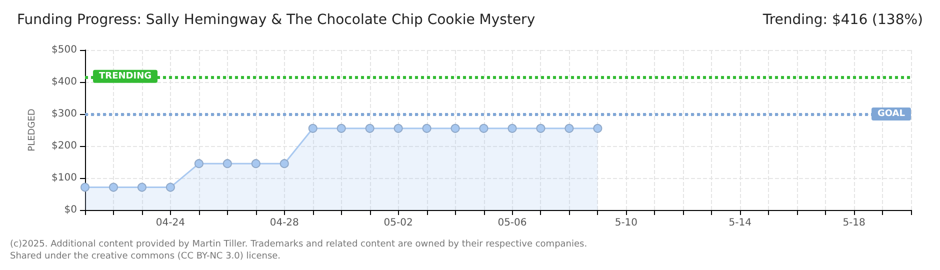  I want to click on y-tick-label: $300, so click(64, 114).